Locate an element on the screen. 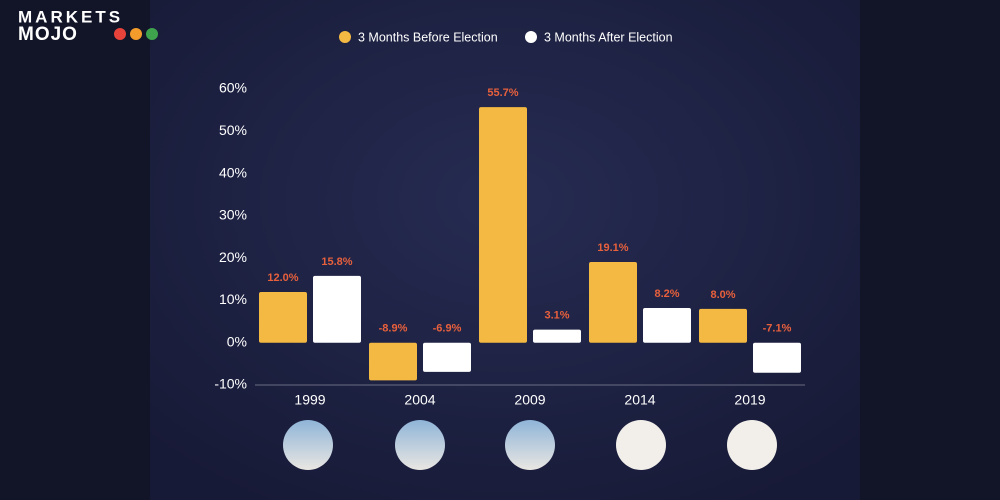 This screenshot has width=1000, height=500. portraits is located at coordinates (530, 445).